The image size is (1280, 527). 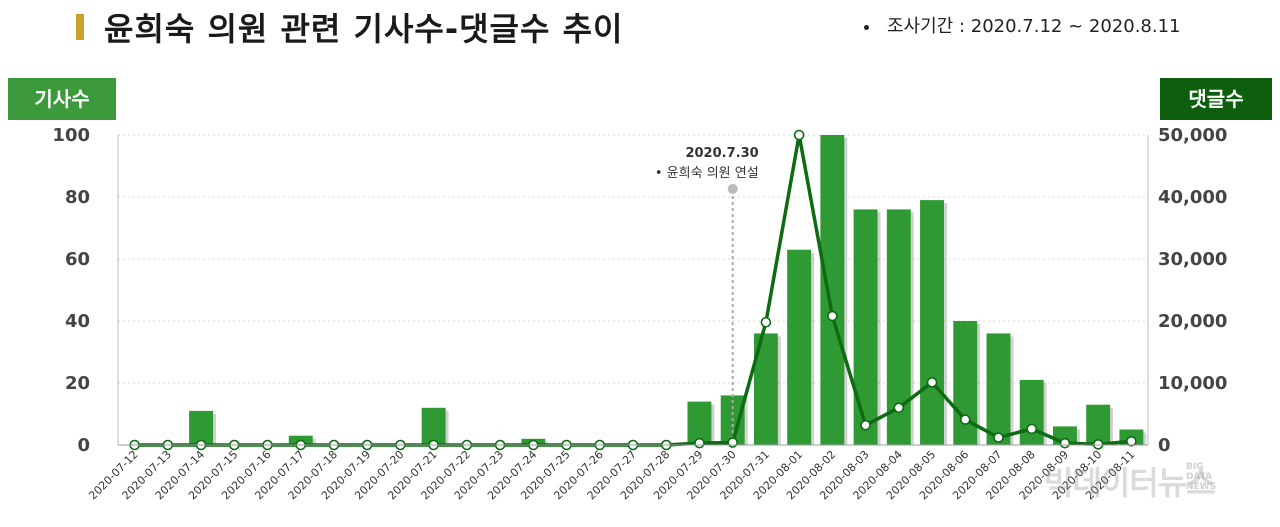 I want to click on left-tick-label: 100, so click(x=71, y=135).